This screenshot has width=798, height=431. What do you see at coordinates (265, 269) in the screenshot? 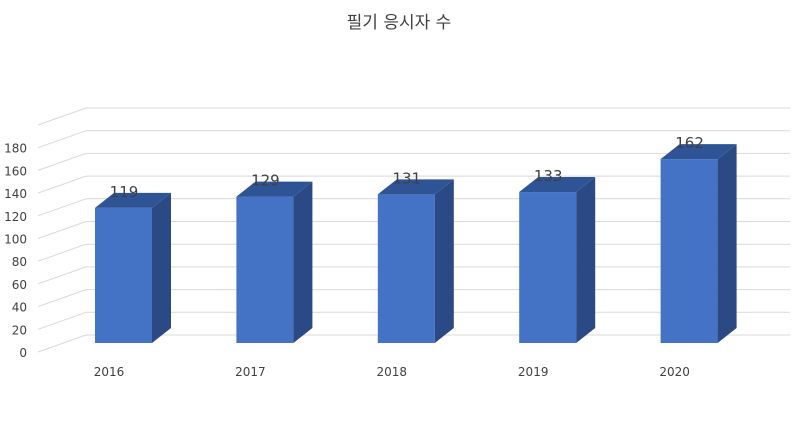
I see `bar-2017` at bounding box center [265, 269].